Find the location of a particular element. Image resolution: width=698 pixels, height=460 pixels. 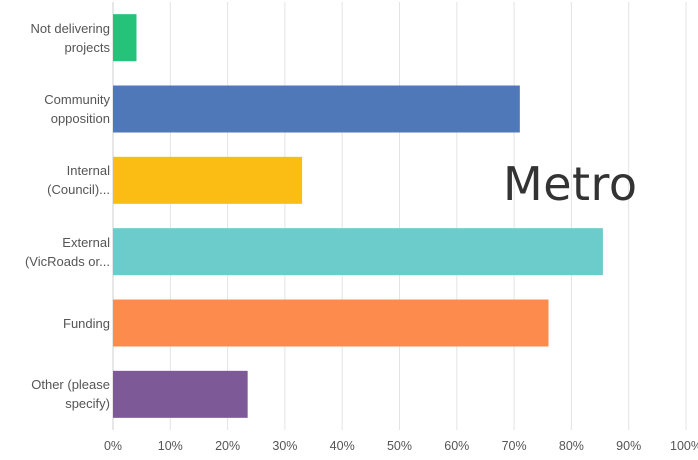

category-label: Community opposition is located at coordinates (56, 109).